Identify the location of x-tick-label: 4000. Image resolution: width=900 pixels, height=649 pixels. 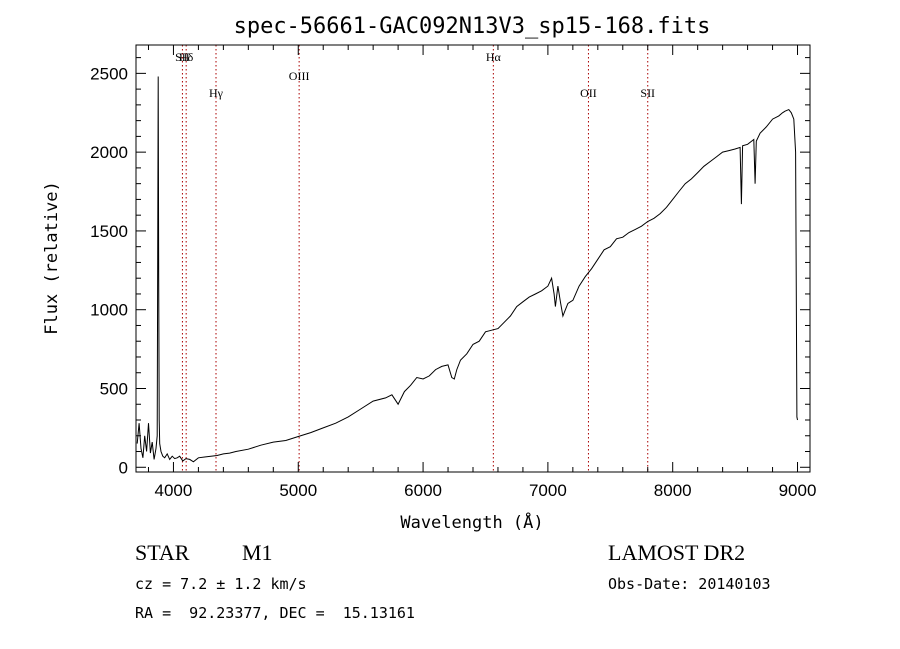
(174, 490).